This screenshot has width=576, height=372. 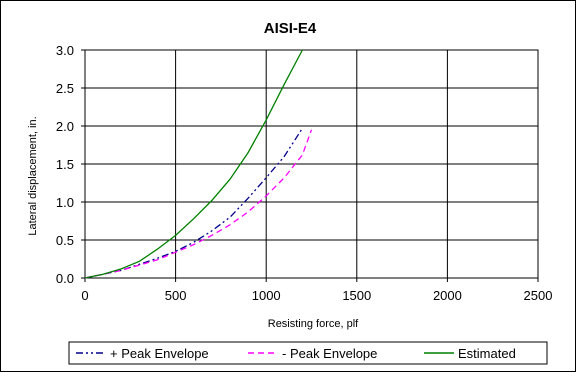 What do you see at coordinates (356, 295) in the screenshot?
I see `x-tick-label: 1500` at bounding box center [356, 295].